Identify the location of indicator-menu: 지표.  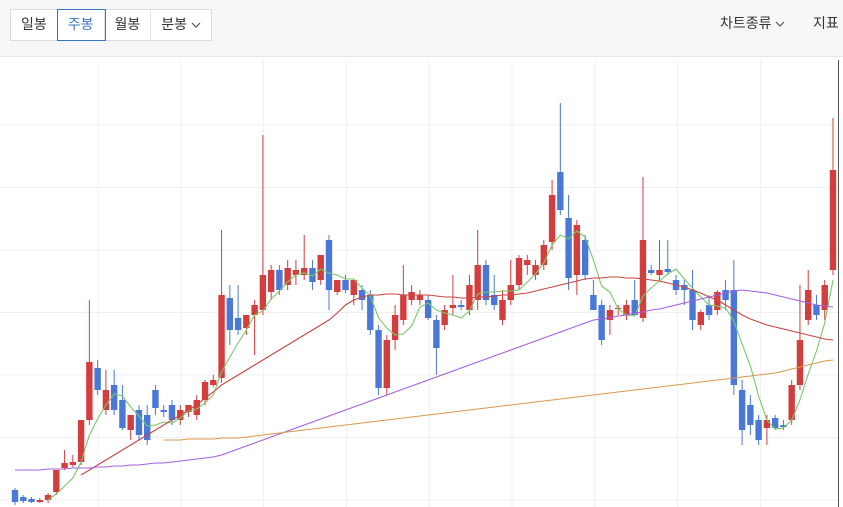
(826, 24).